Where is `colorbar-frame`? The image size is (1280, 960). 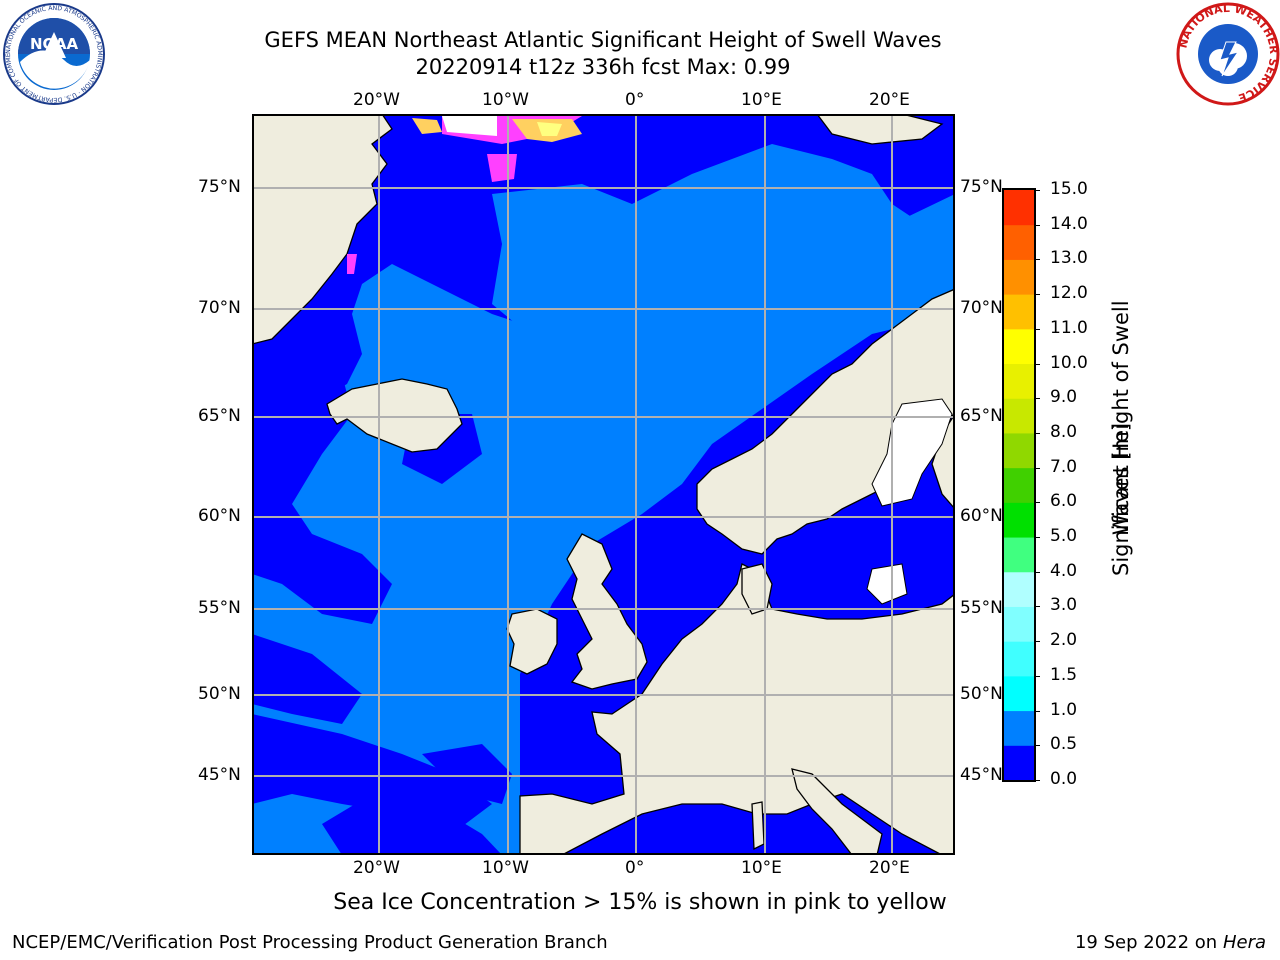 colorbar-frame is located at coordinates (1019, 485).